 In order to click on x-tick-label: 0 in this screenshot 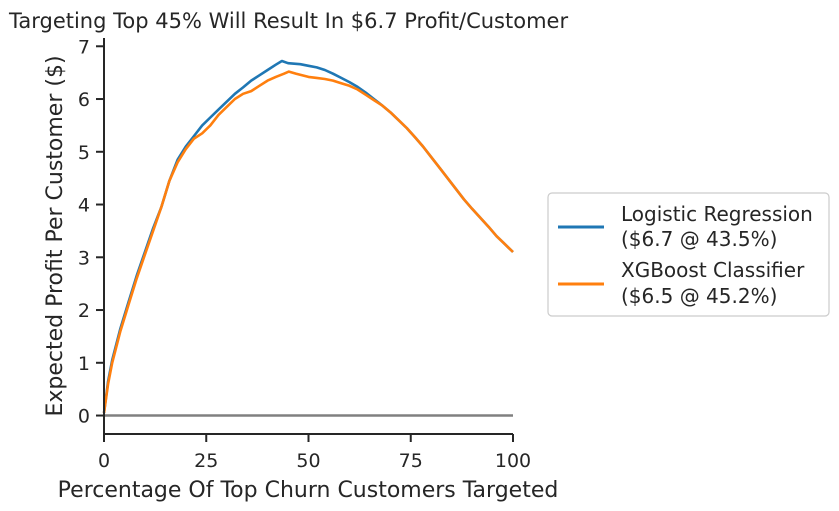, I will do `click(104, 461)`.